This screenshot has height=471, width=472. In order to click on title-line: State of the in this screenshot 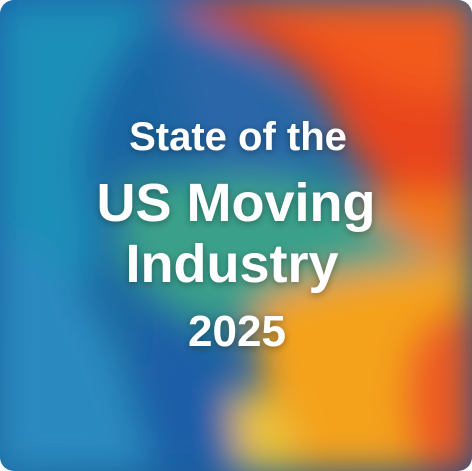, I will do `click(238, 137)`.